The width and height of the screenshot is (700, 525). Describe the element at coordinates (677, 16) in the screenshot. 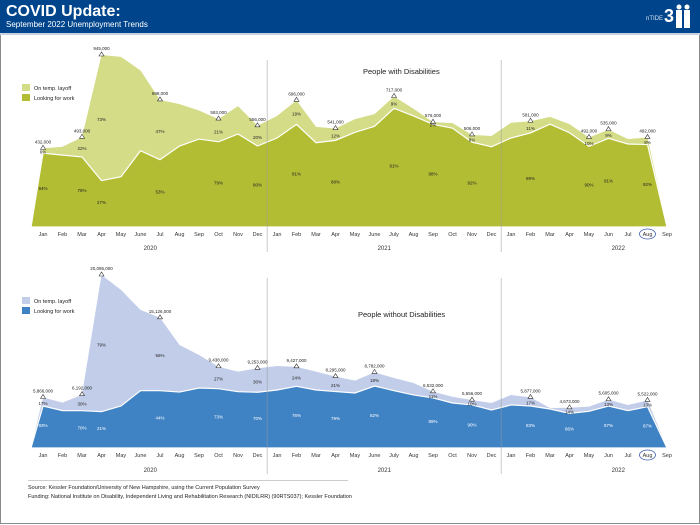

I see `people-icon: 3` at that location.